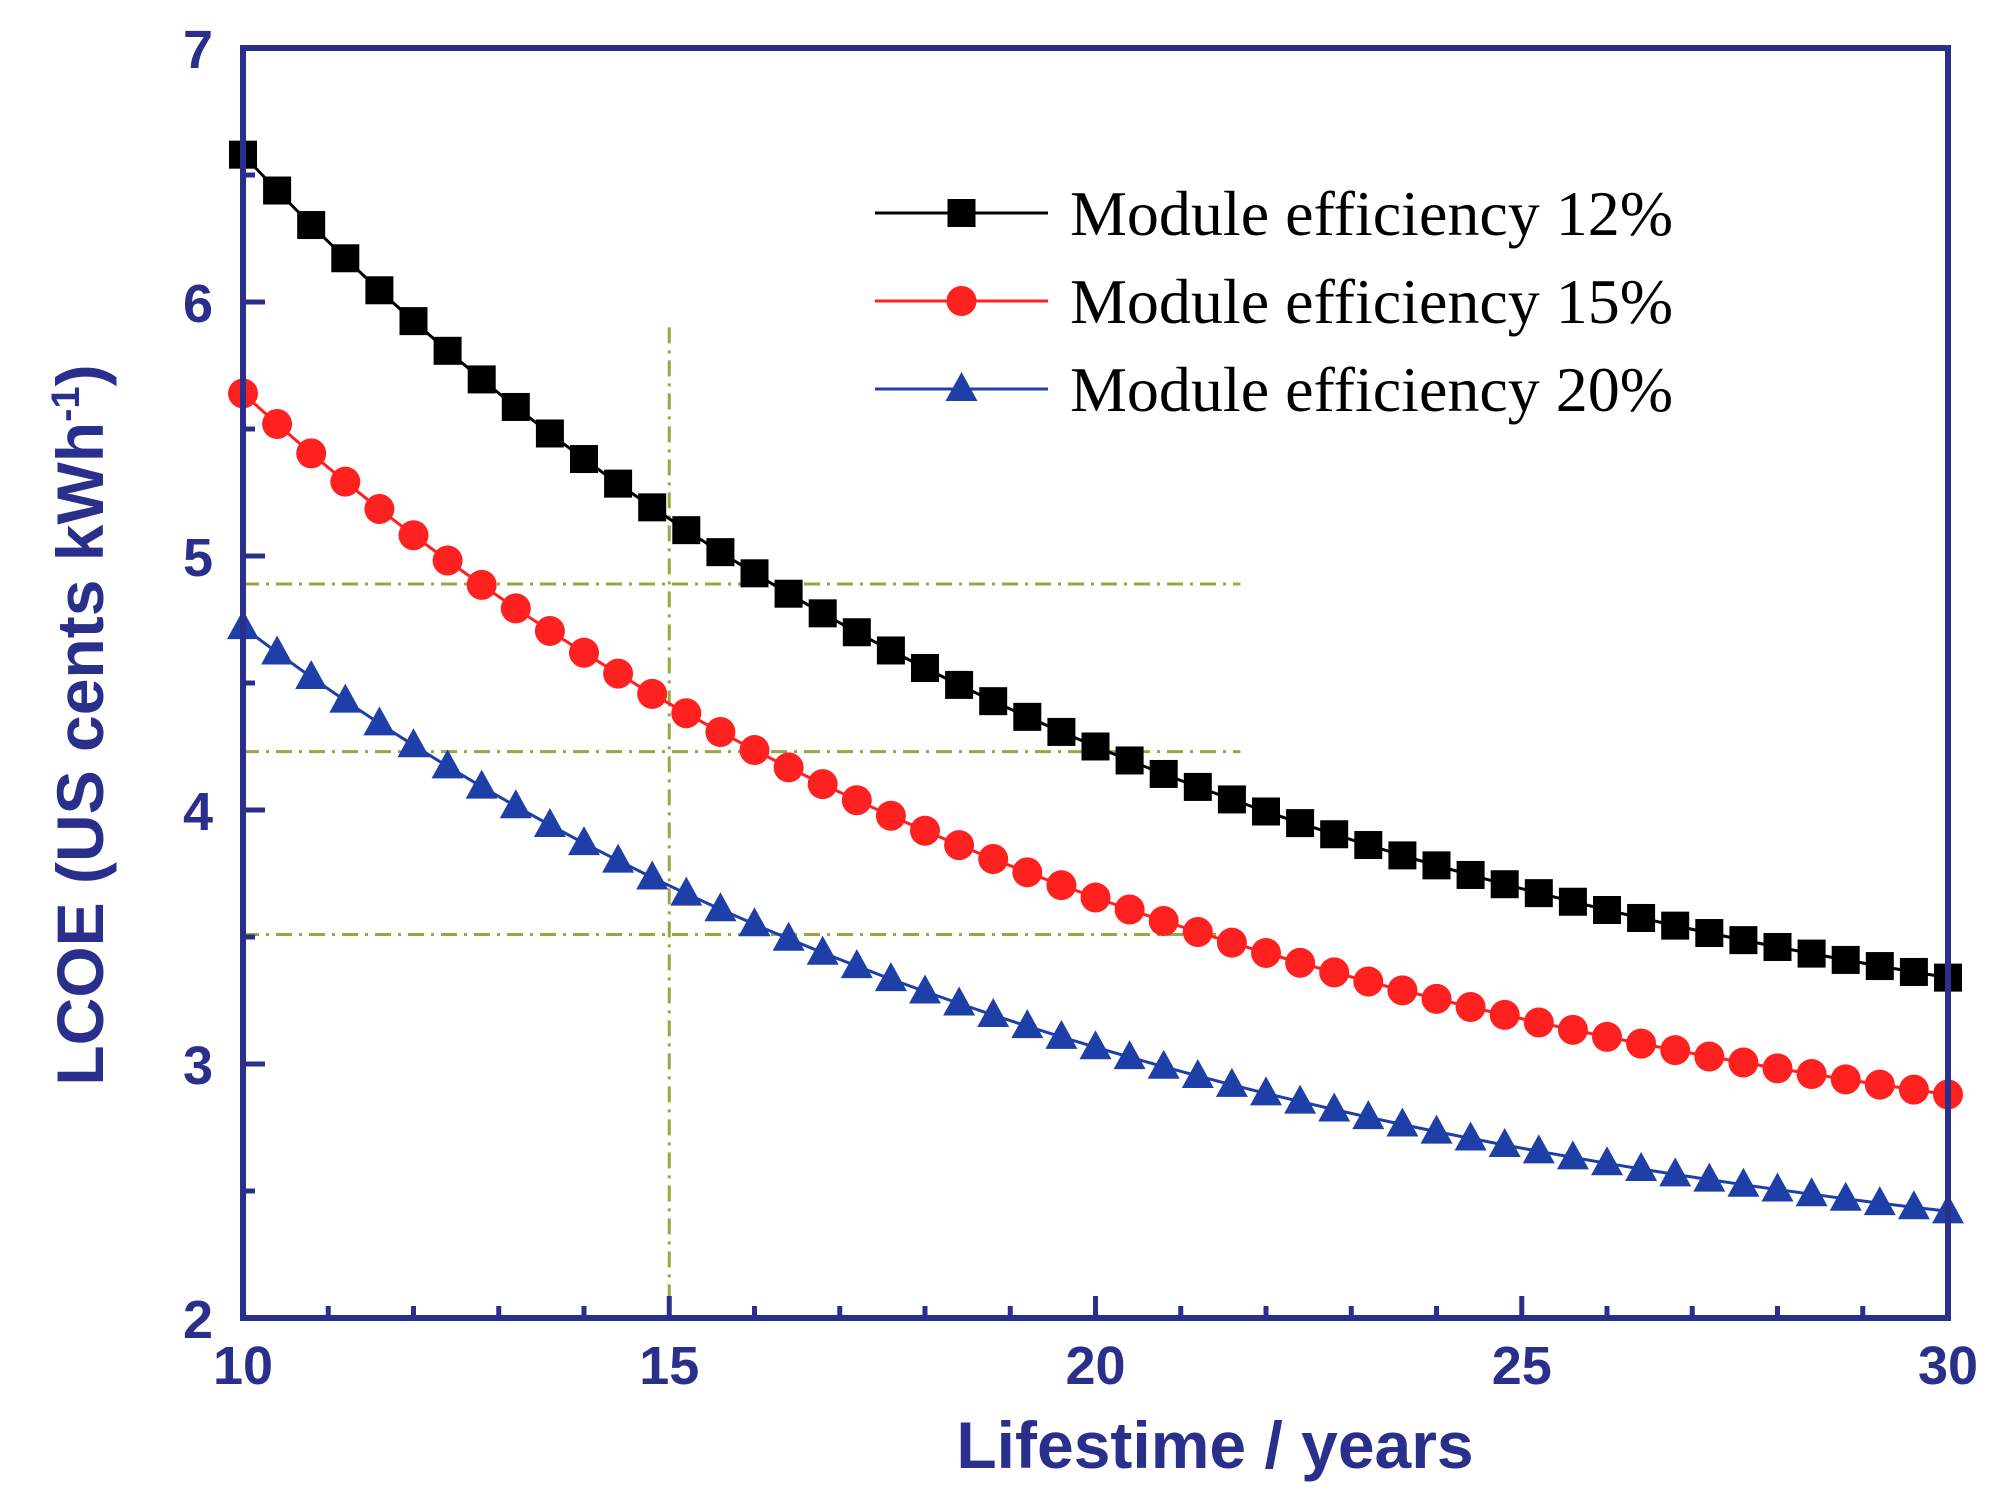 Image resolution: width=1995 pixels, height=1500 pixels. What do you see at coordinates (669, 1366) in the screenshot?
I see `x-tick-label: 15` at bounding box center [669, 1366].